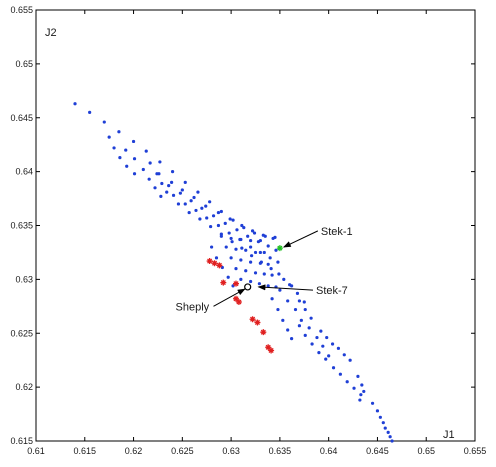 Image resolution: width=496 pixels, height=467 pixels. What do you see at coordinates (134, 451) in the screenshot?
I see `x-tick-label: 0.62` at bounding box center [134, 451].